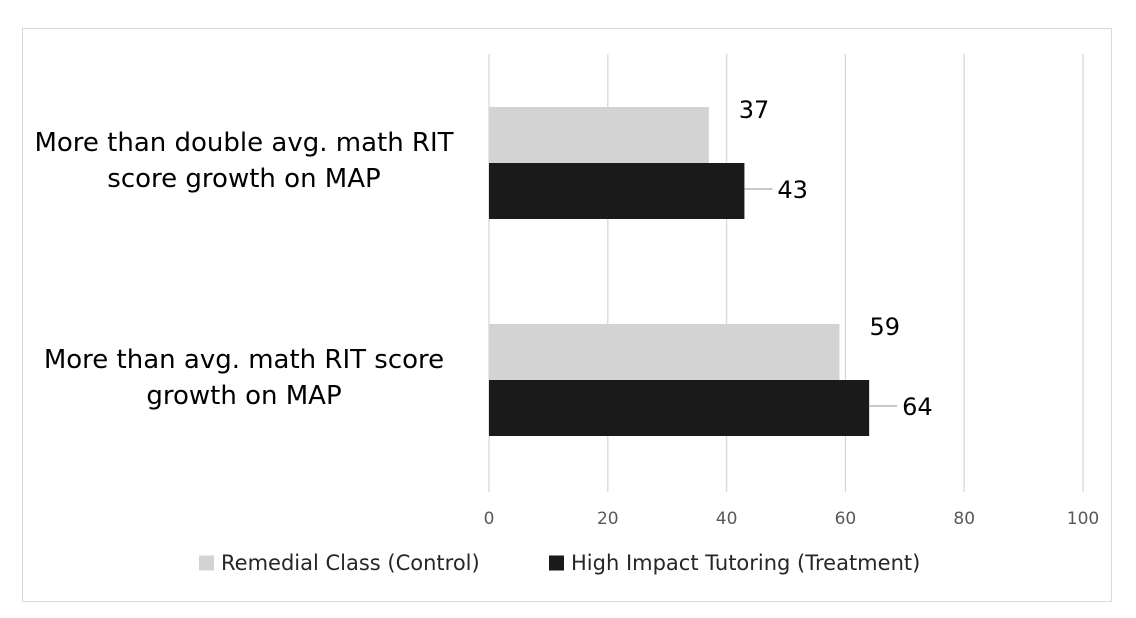  I want to click on data-labels: 37 59 43 64, so click(836, 258).